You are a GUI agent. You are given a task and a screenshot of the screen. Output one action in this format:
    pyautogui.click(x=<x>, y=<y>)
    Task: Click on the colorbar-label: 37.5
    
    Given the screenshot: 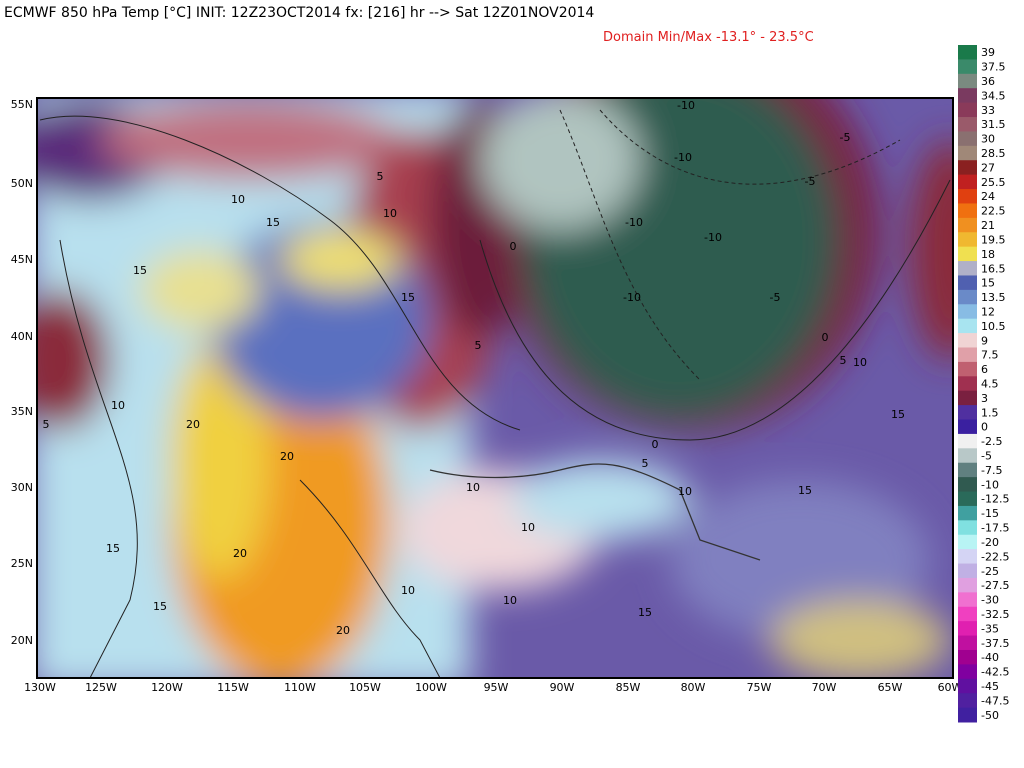 What is the action you would take?
    pyautogui.click(x=993, y=67)
    